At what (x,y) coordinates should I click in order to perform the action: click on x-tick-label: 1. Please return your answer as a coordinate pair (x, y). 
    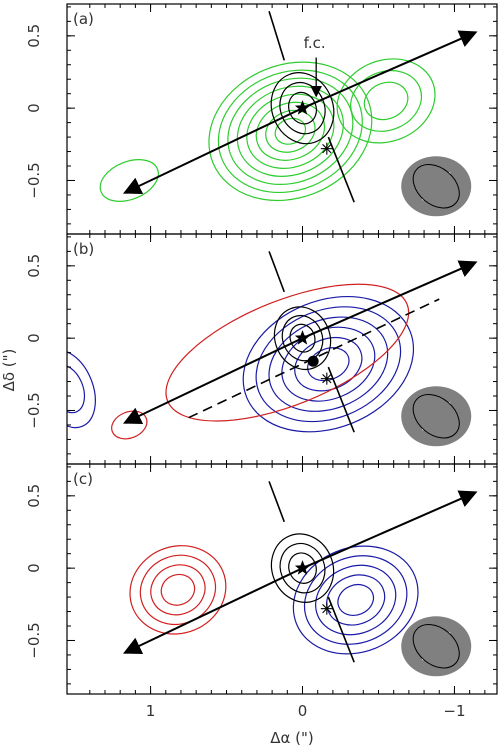
    Looking at the image, I should click on (151, 711).